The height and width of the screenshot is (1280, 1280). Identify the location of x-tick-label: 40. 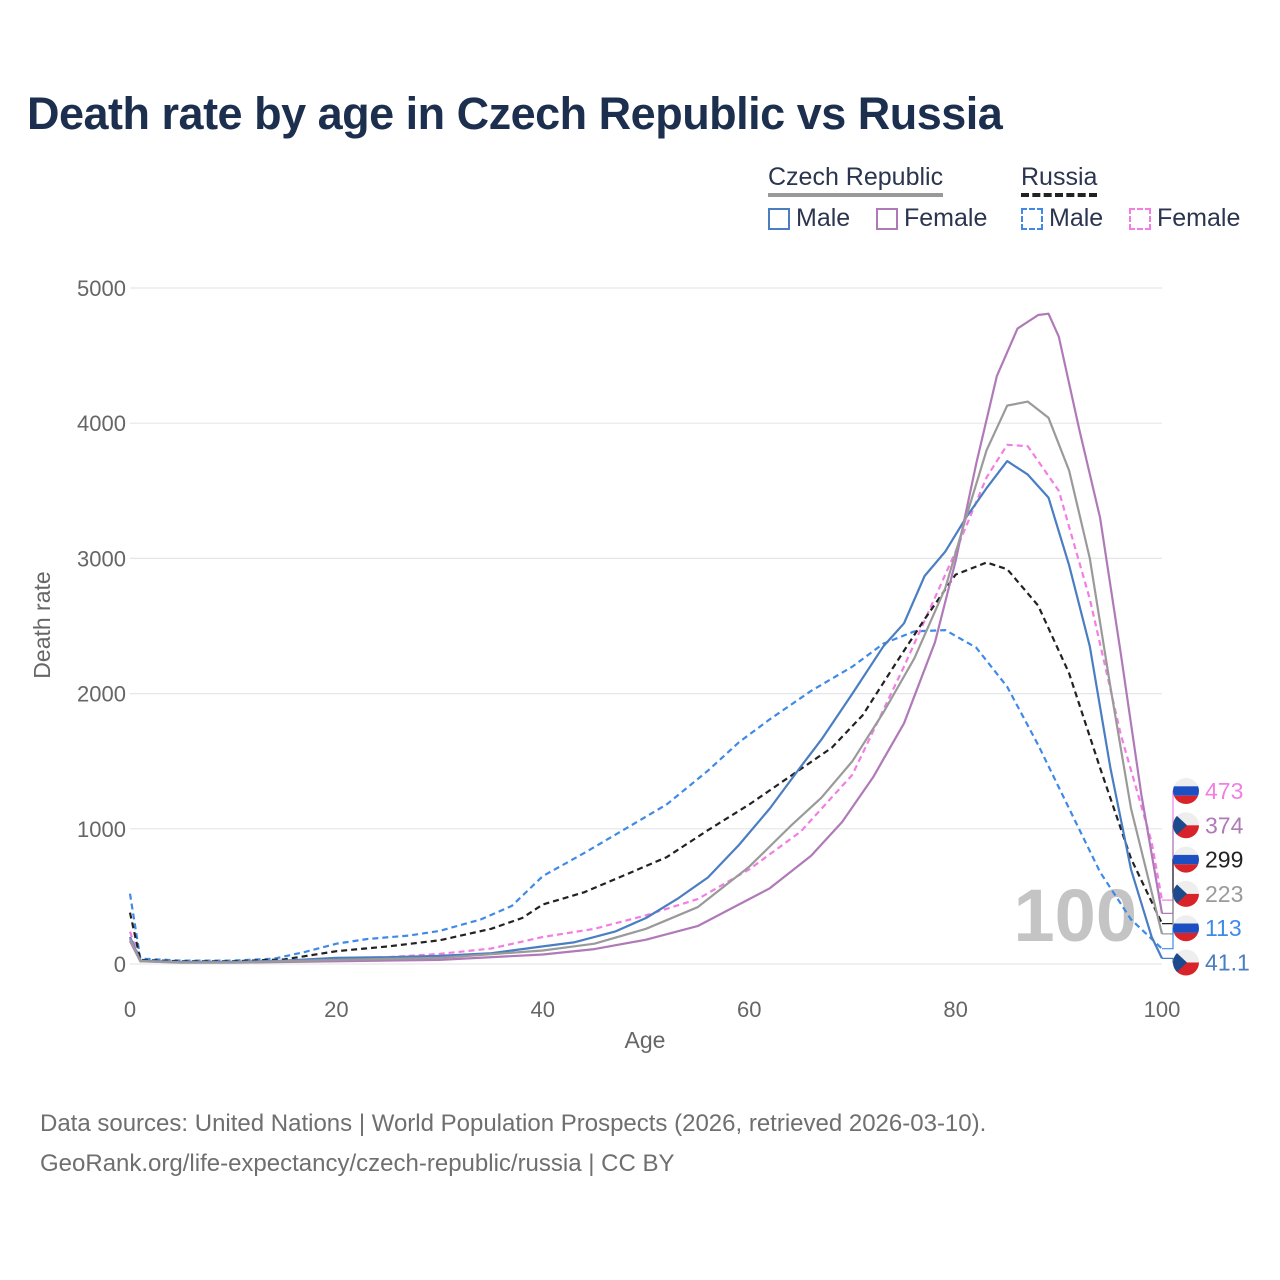
(543, 1009).